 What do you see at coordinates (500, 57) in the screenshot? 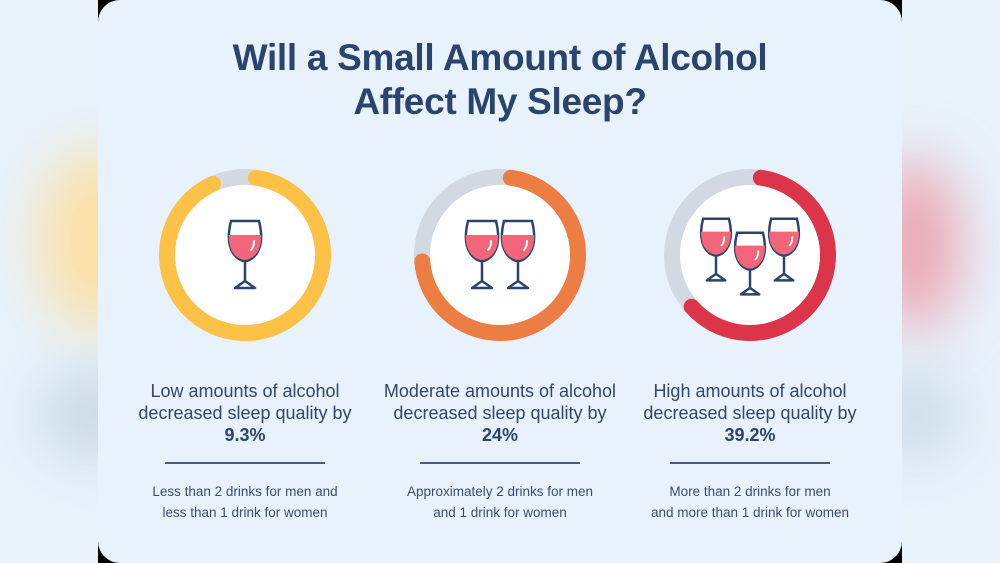
I see `title-line-1: Will a Small Amount of Alcohol` at bounding box center [500, 57].